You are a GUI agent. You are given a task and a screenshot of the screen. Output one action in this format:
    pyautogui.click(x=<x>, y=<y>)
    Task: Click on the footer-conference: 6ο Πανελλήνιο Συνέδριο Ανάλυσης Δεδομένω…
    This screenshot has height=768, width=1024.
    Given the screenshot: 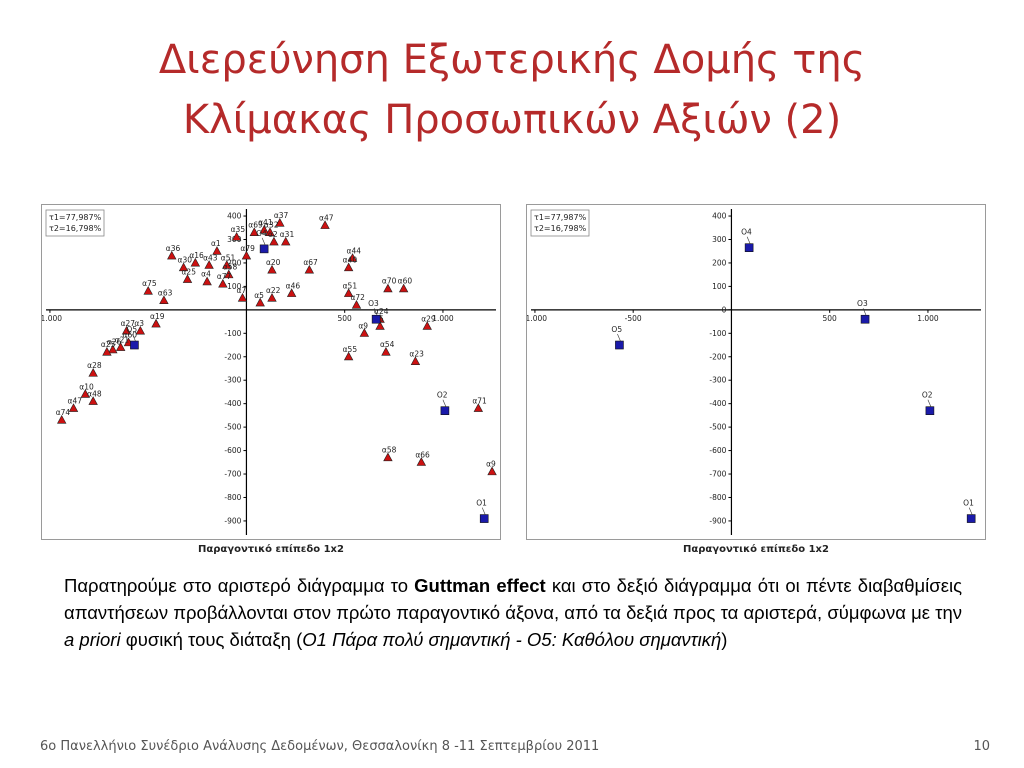 What is the action you would take?
    pyautogui.click(x=320, y=746)
    